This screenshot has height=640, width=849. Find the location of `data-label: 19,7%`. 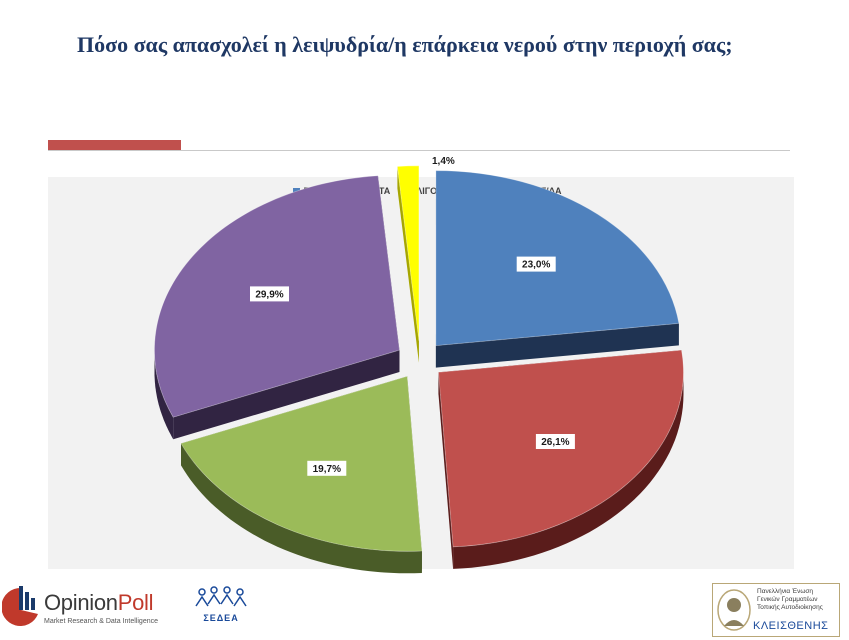

data-label: 19,7% is located at coordinates (327, 469).